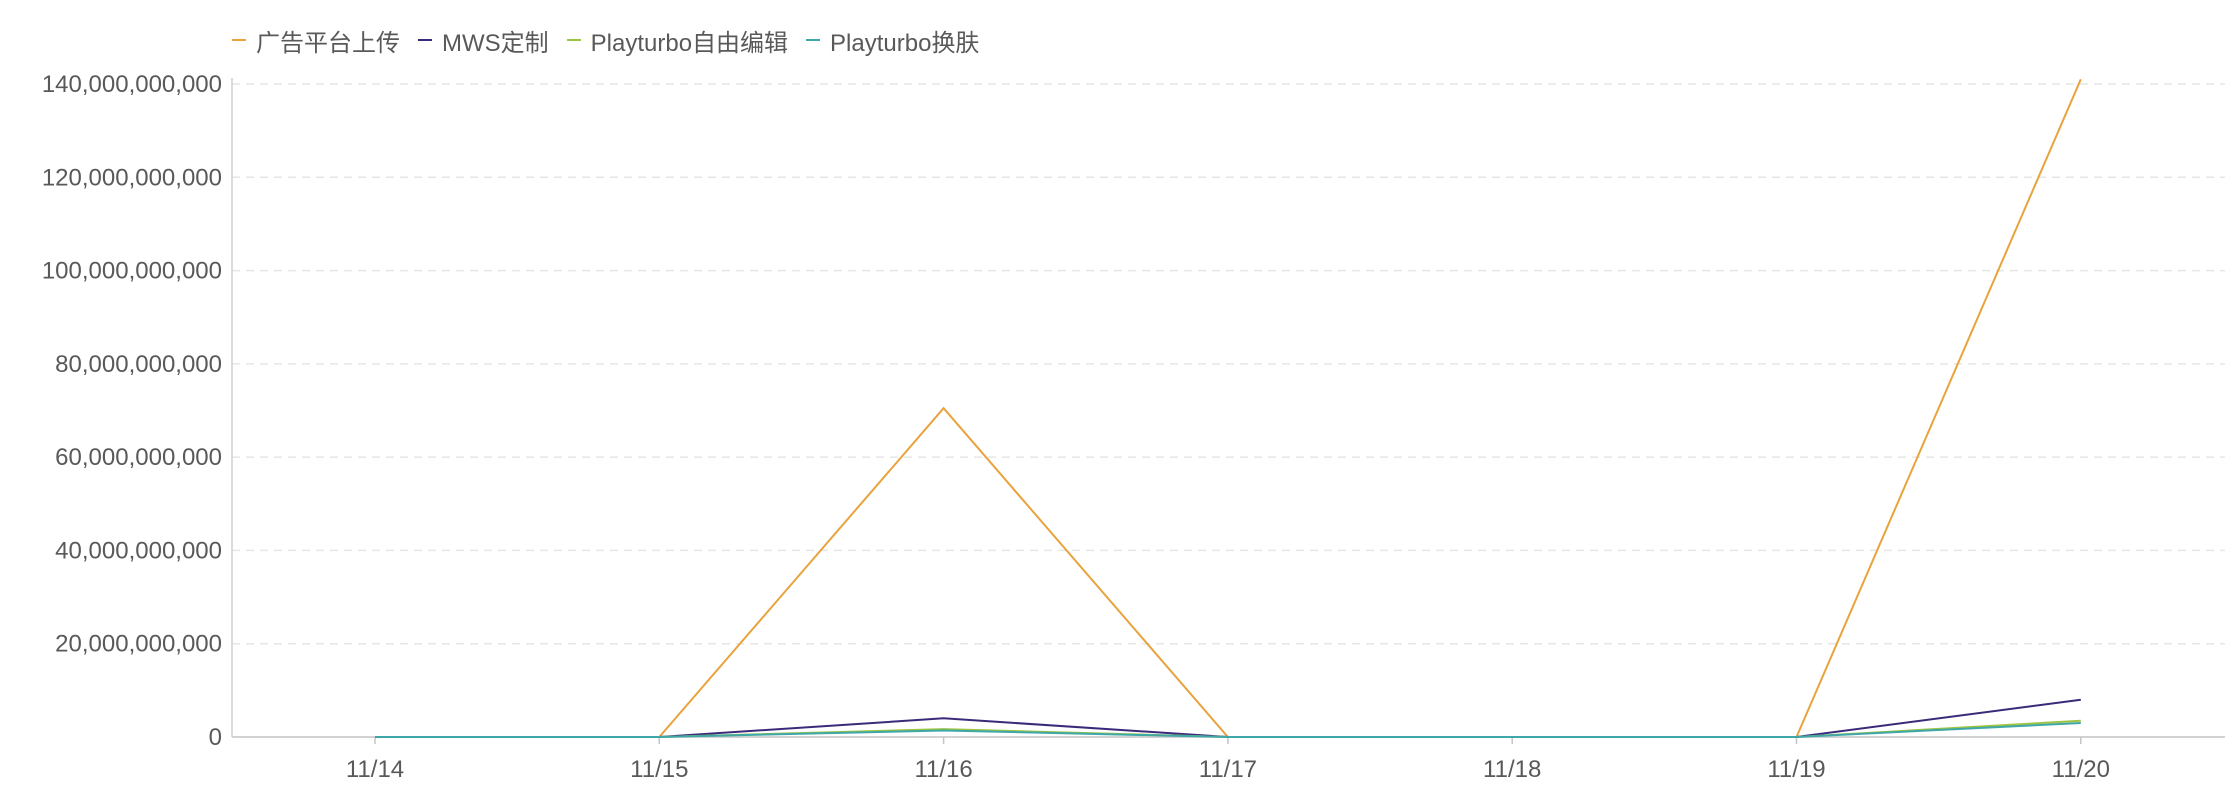  I want to click on legend-item: Playturbo自由编辑, so click(677, 40).